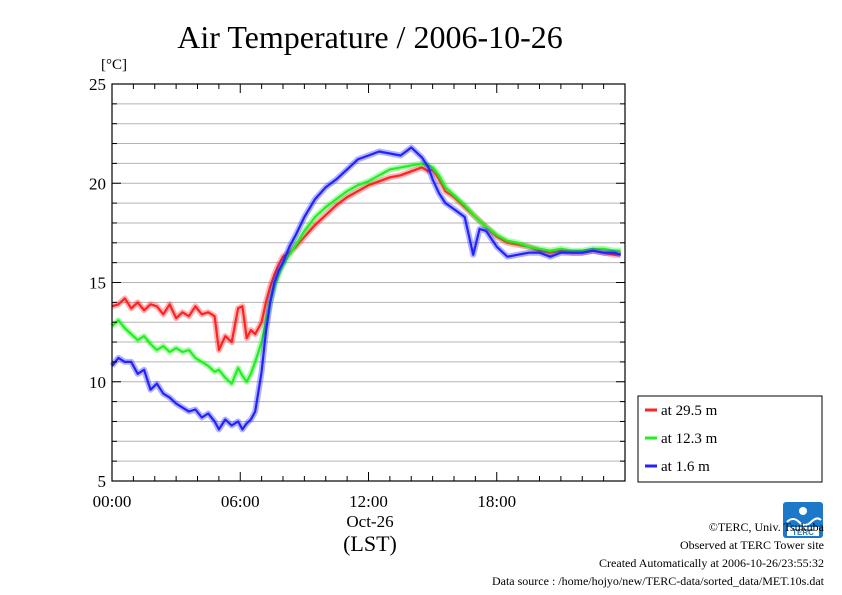  Describe the element at coordinates (751, 545) in the screenshot. I see `credit-observed: Observed at TERC Tower site` at that location.